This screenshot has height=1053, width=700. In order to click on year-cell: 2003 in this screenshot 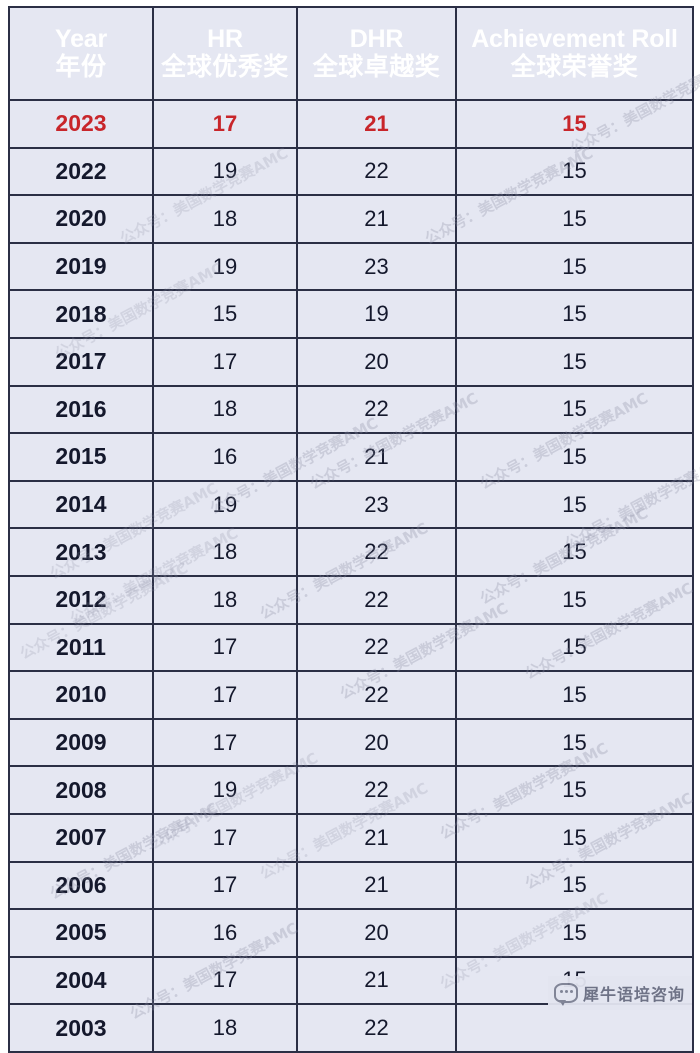, I will do `click(81, 1028)`.